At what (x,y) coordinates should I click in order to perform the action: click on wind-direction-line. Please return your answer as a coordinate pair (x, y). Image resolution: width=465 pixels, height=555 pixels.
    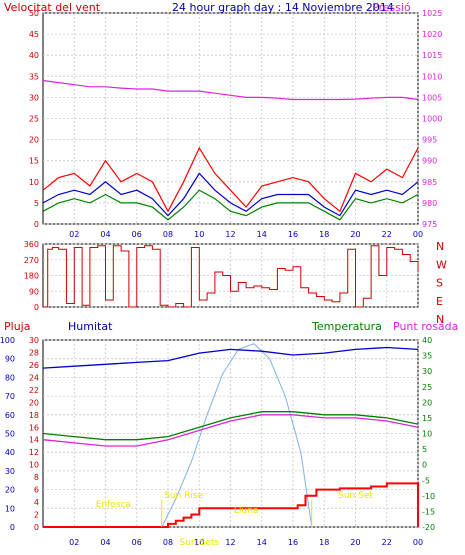
    Looking at the image, I should click on (231, 276).